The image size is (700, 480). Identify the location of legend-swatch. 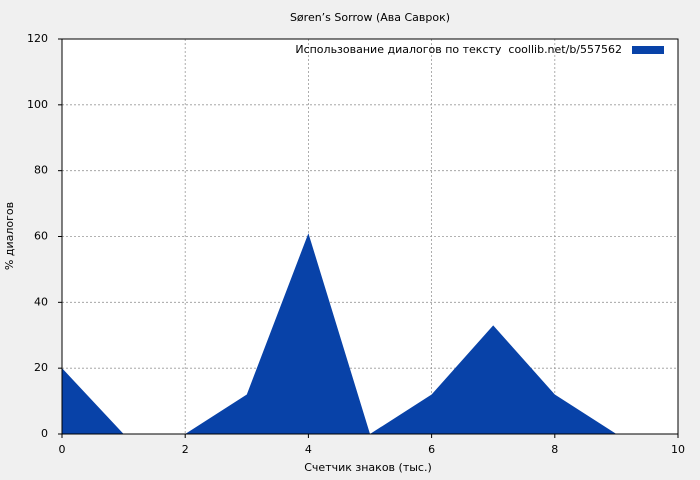
(648, 50).